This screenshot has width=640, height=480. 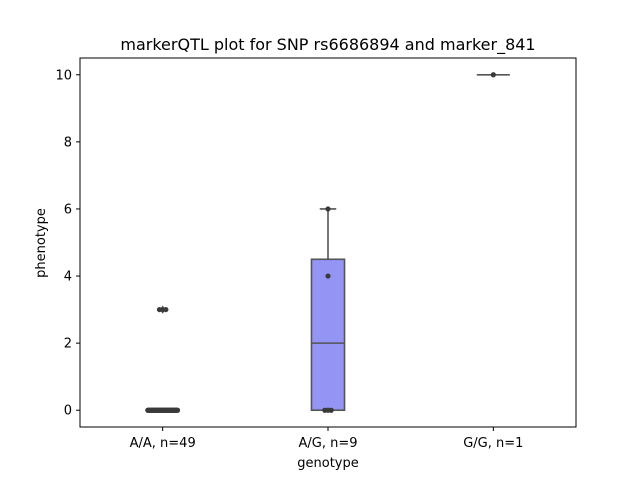 What do you see at coordinates (163, 443) in the screenshot?
I see `x-tick-label: A/A, n=49` at bounding box center [163, 443].